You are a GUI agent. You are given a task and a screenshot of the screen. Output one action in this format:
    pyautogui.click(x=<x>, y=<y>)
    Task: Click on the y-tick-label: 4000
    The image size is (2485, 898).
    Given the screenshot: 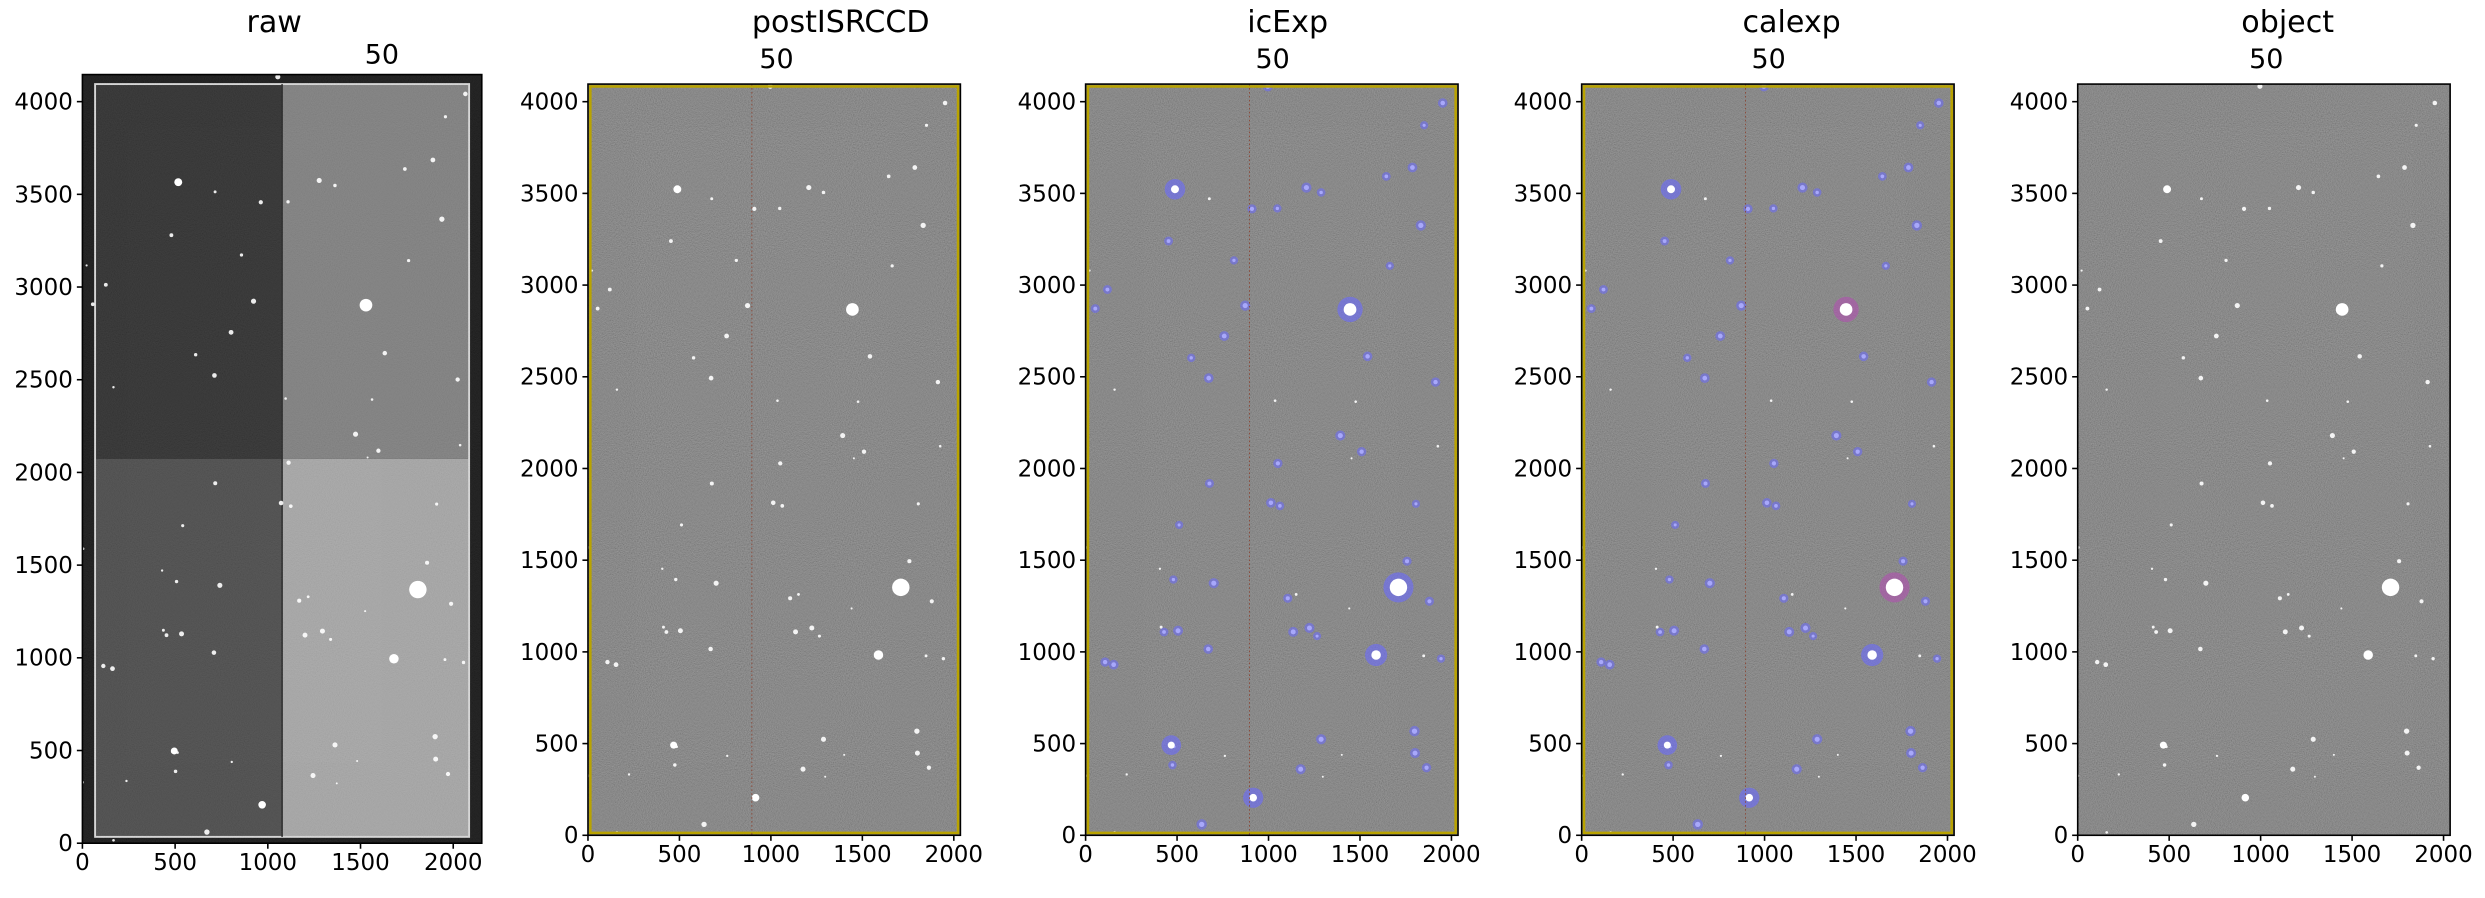 What is the action you would take?
    pyautogui.click(x=549, y=103)
    